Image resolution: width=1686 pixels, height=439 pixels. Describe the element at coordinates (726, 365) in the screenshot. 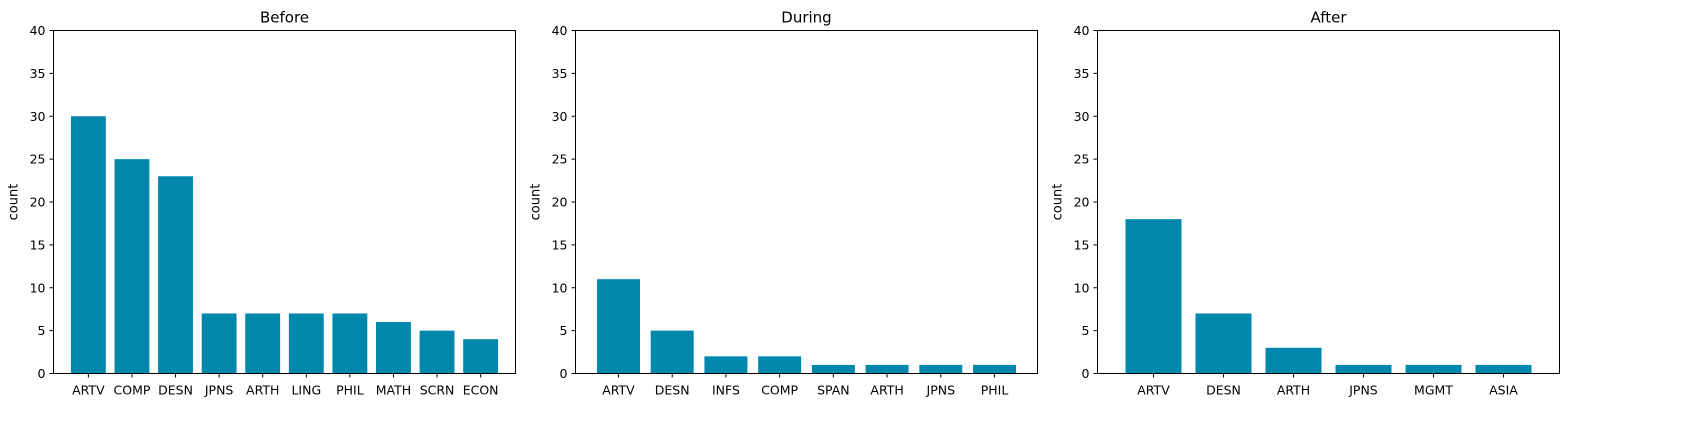

I see `bar-infs` at that location.